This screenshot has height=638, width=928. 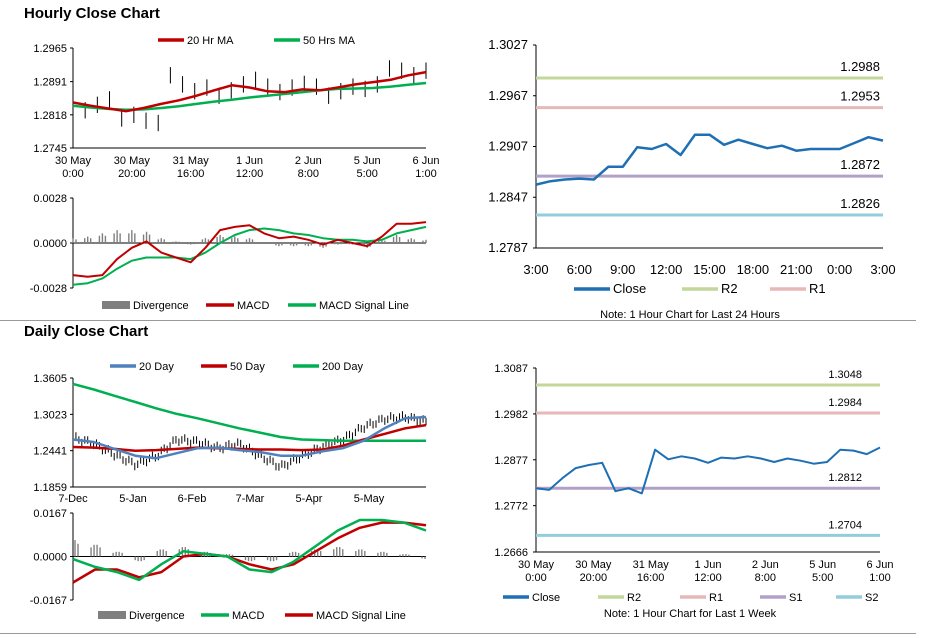 What do you see at coordinates (511, 553) in the screenshot?
I see `weekly-close-ytick-label: 1.2666` at bounding box center [511, 553].